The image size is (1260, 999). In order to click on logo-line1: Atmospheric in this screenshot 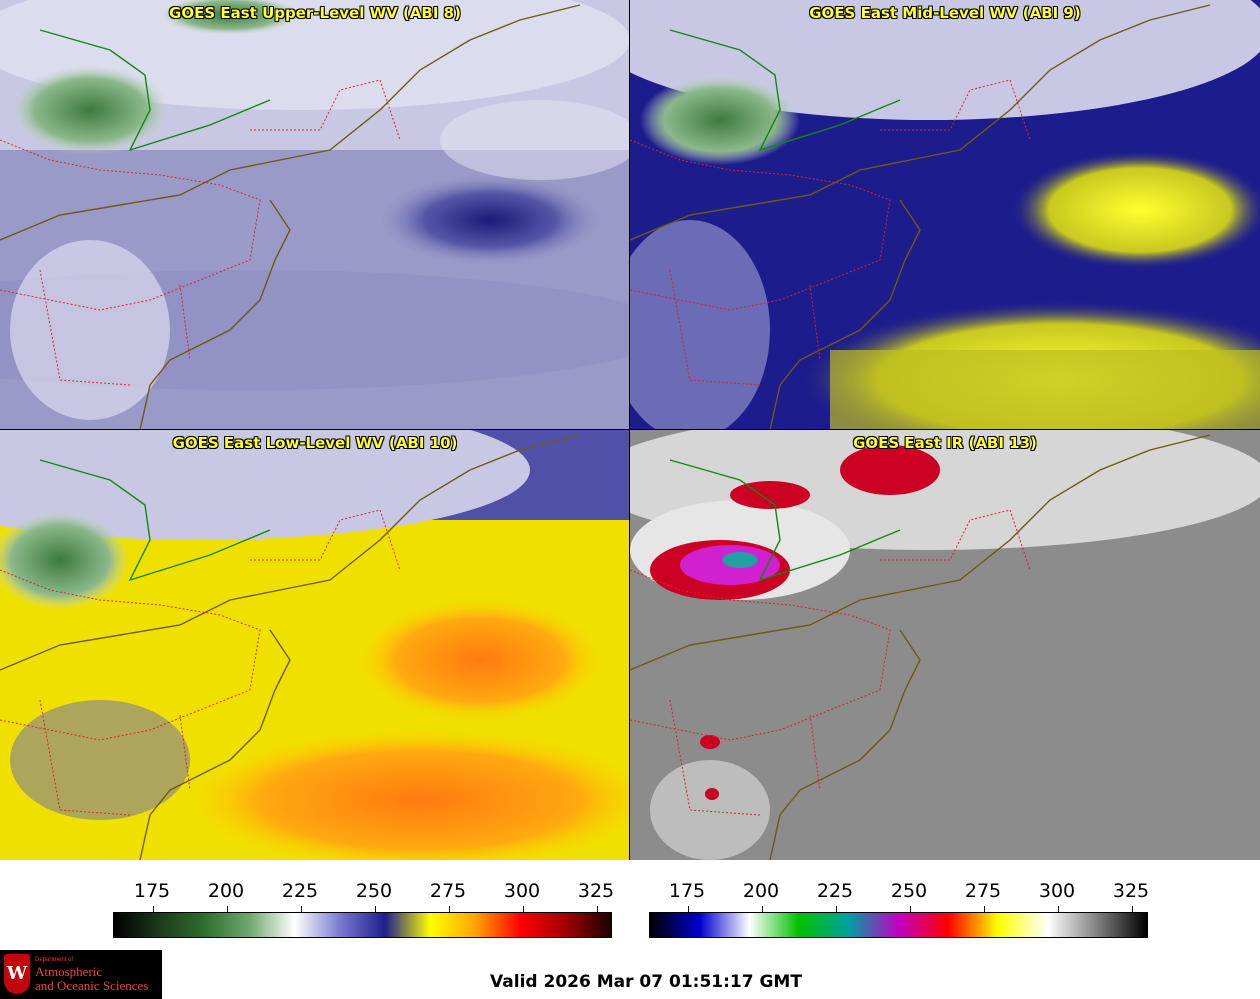, I will do `click(69, 971)`.